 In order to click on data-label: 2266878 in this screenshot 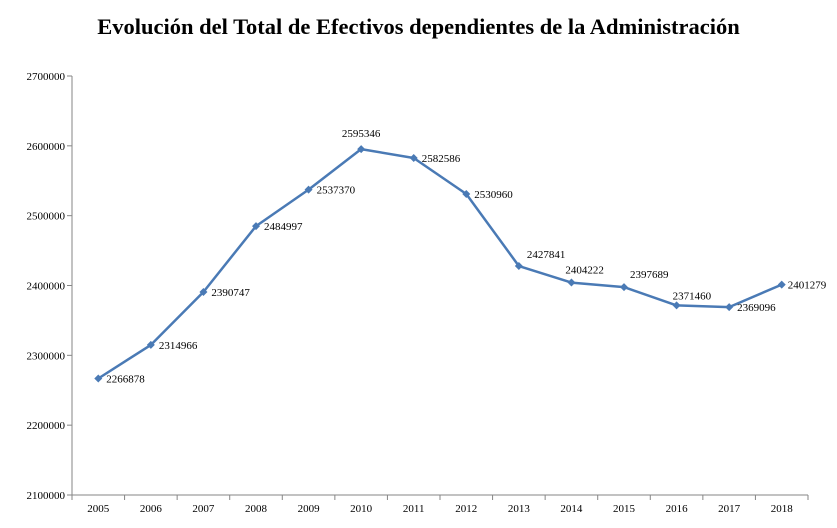, I will do `click(125, 379)`.